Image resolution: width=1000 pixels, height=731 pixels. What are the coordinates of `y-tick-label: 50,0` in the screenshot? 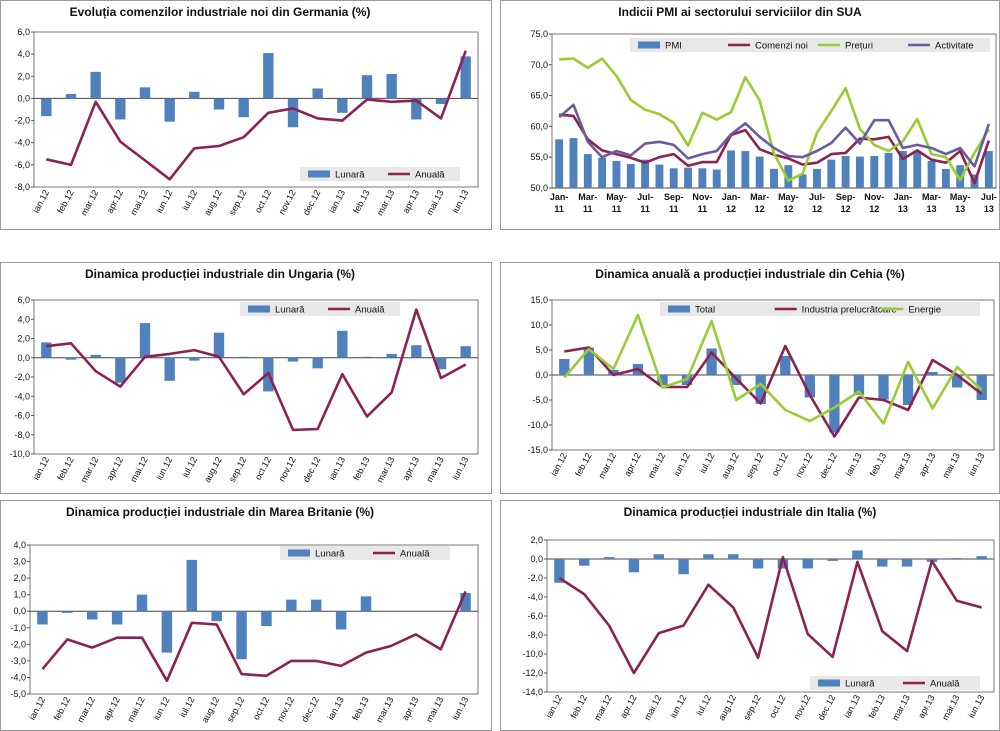 It's located at (539, 188).